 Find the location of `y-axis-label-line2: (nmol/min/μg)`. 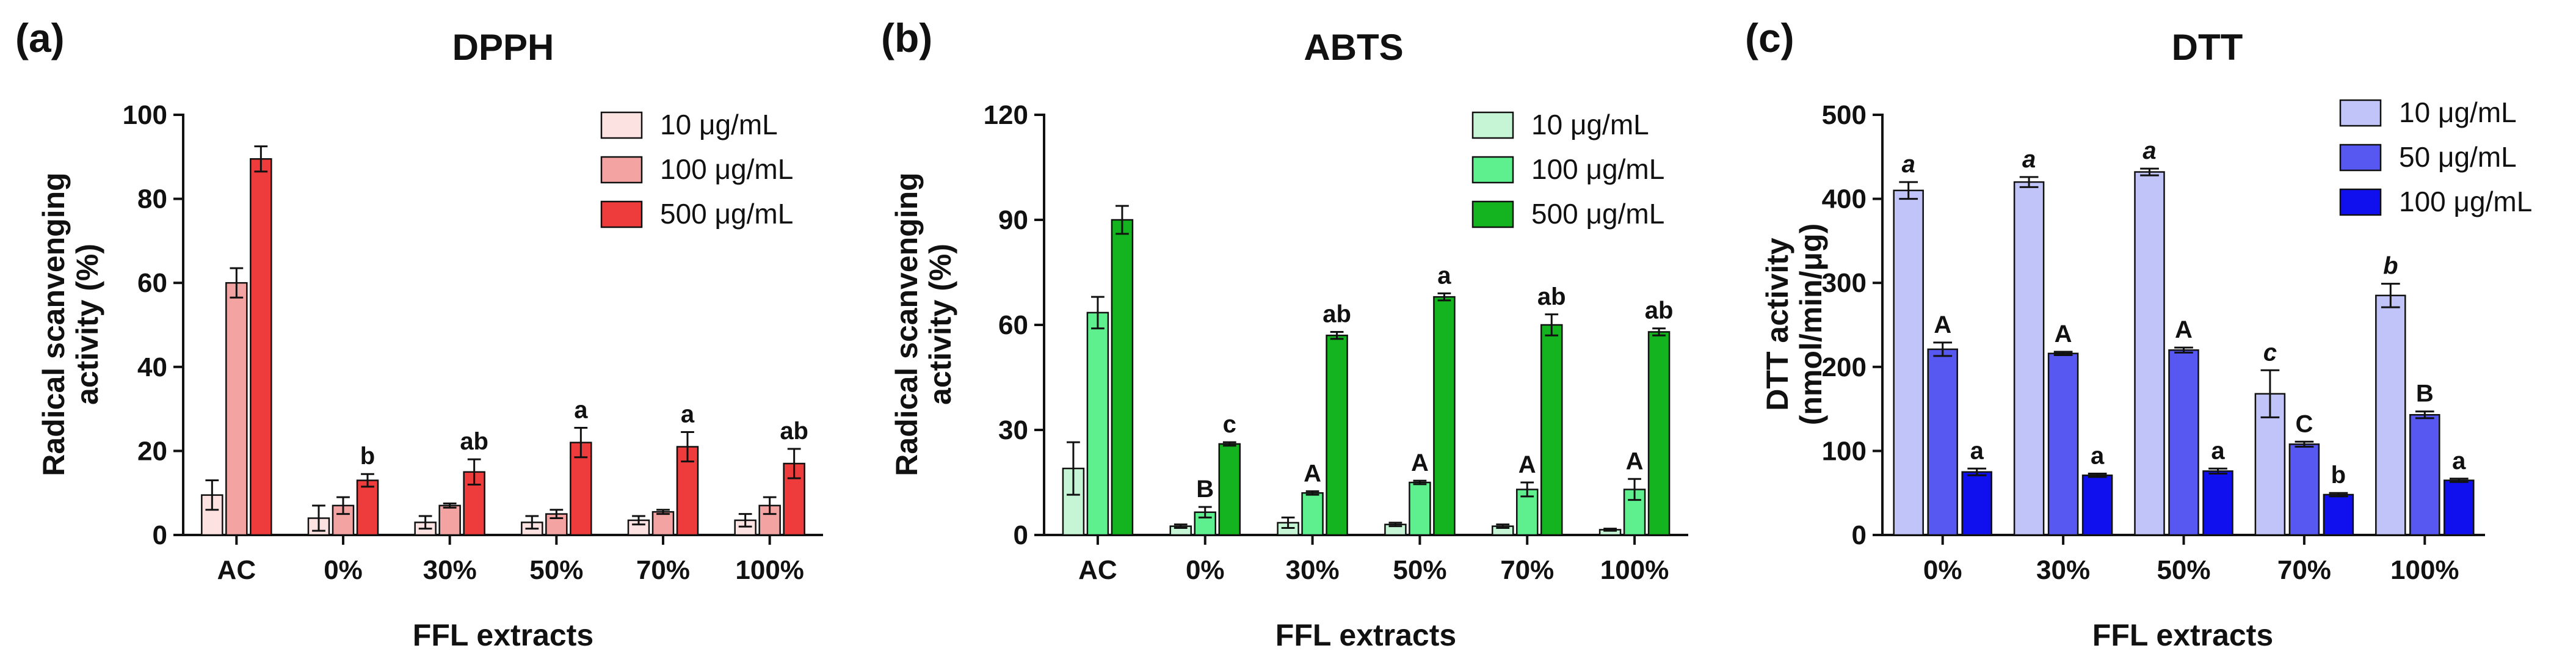

y-axis-label-line2: (nmol/min/μg) is located at coordinates (1811, 325).